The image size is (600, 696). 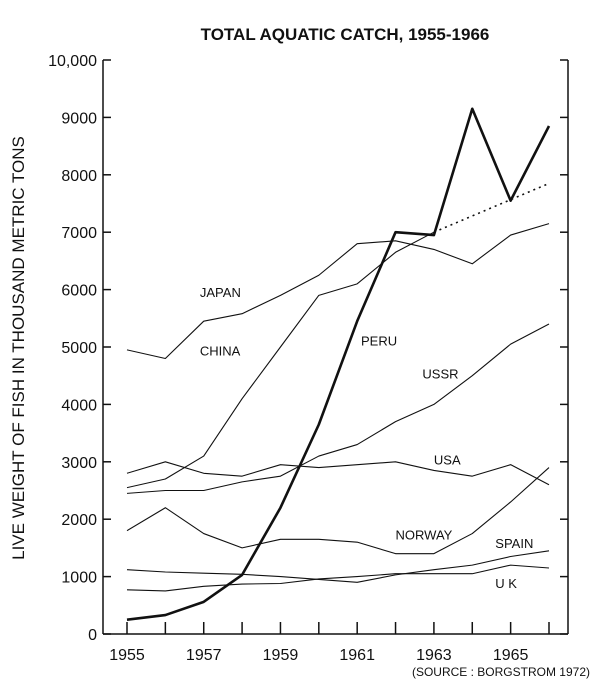 I want to click on x-tick-label: 1957, so click(x=204, y=655).